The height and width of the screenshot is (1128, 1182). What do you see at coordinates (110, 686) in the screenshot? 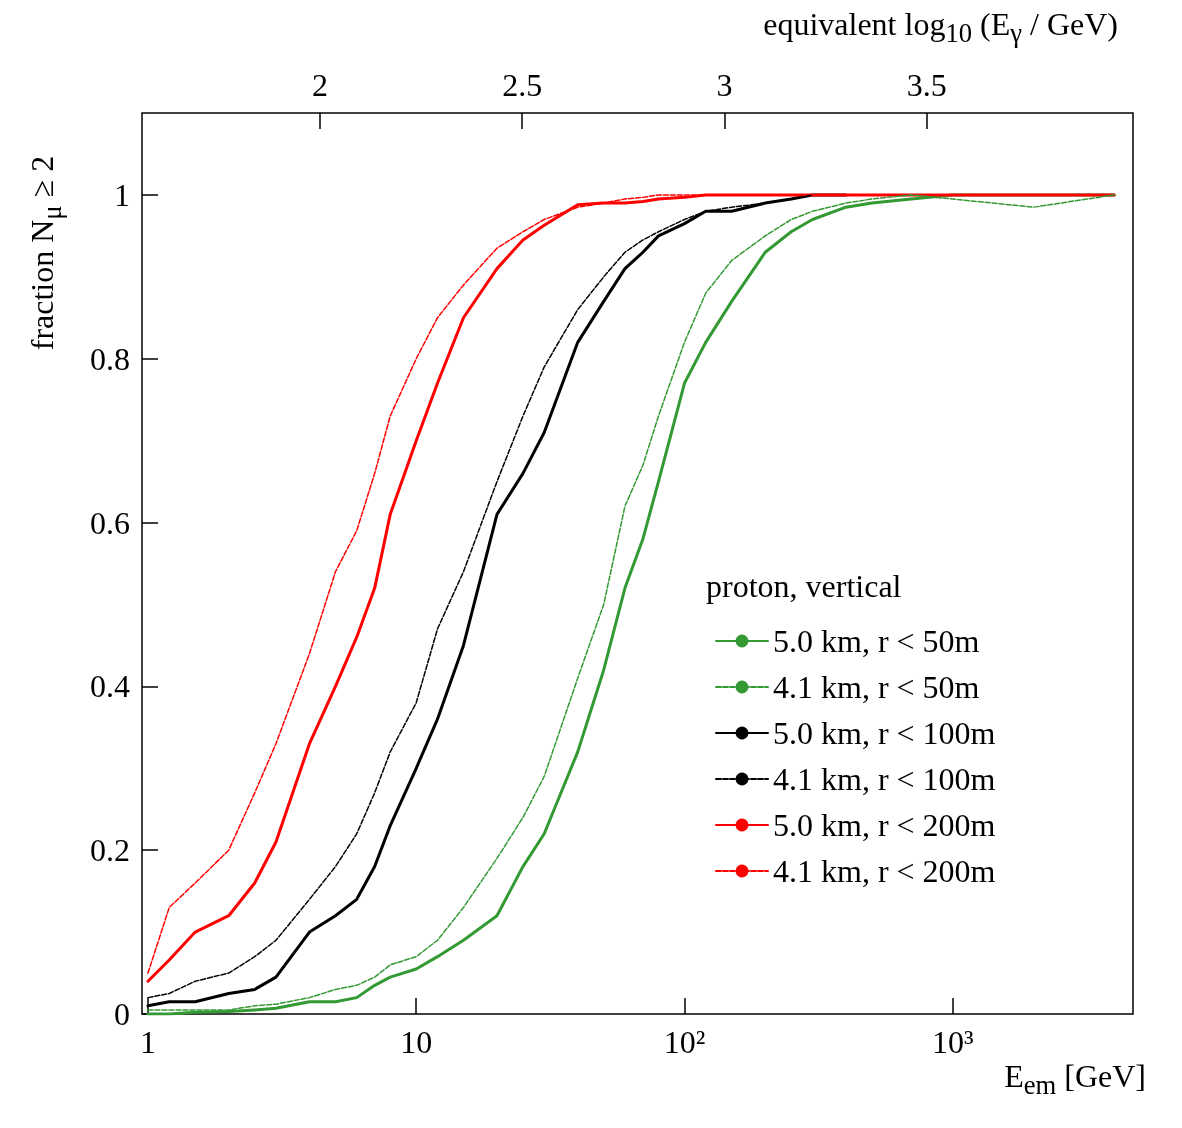
I see `y-tick-label: 0.4` at bounding box center [110, 686].